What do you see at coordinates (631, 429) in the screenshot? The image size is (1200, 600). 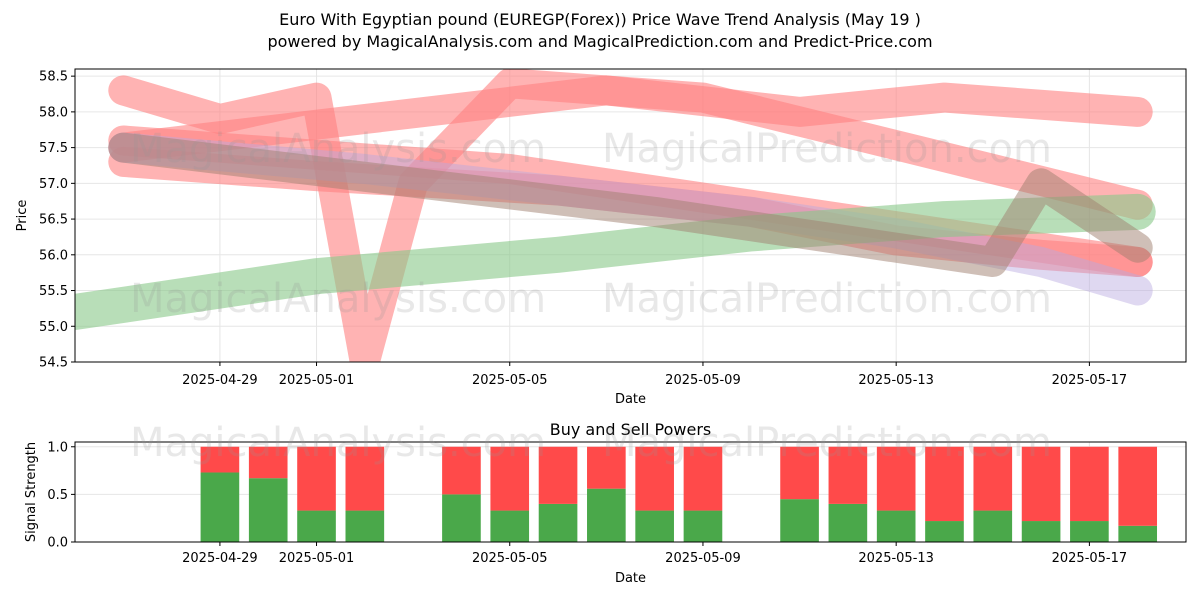 I see `bars-title: Buy and Sell Powers` at bounding box center [631, 429].